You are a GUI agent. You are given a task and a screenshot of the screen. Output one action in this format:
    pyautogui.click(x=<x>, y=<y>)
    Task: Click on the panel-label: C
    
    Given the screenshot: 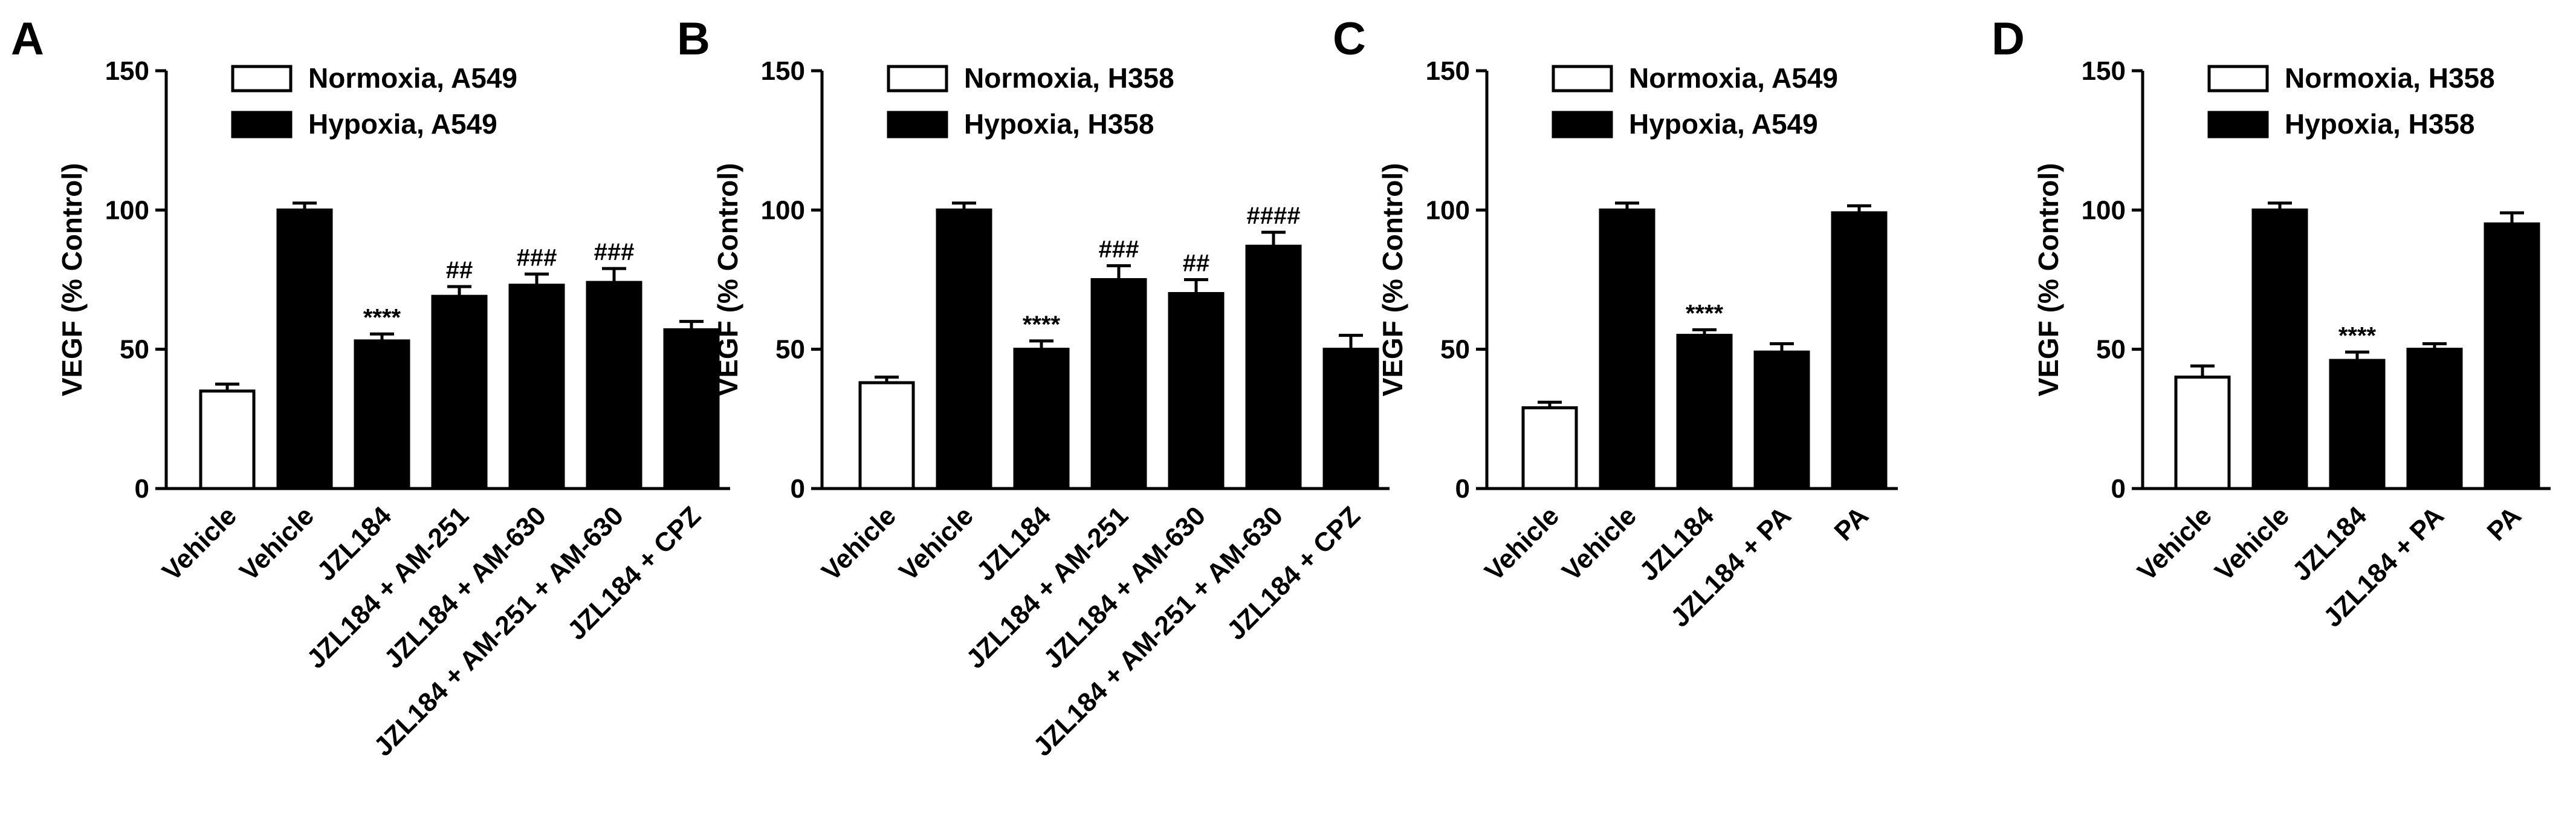 What is the action you would take?
    pyautogui.click(x=1349, y=39)
    